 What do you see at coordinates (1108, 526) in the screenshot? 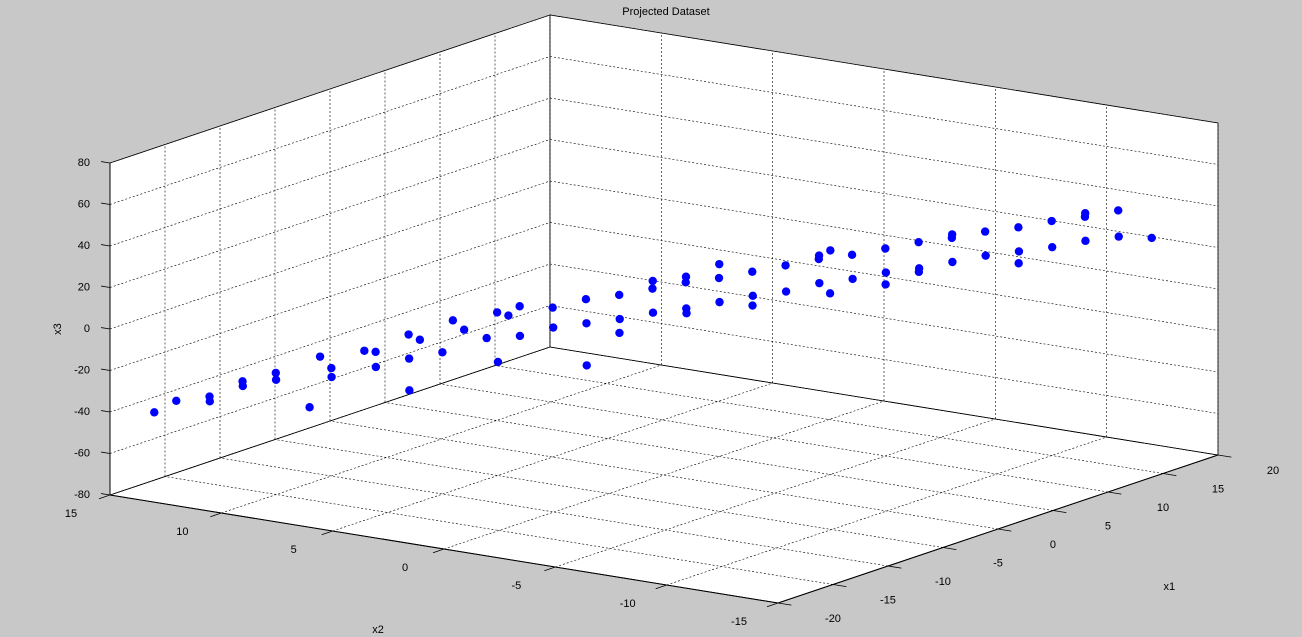
I see `x1-tick-label: 5` at bounding box center [1108, 526].